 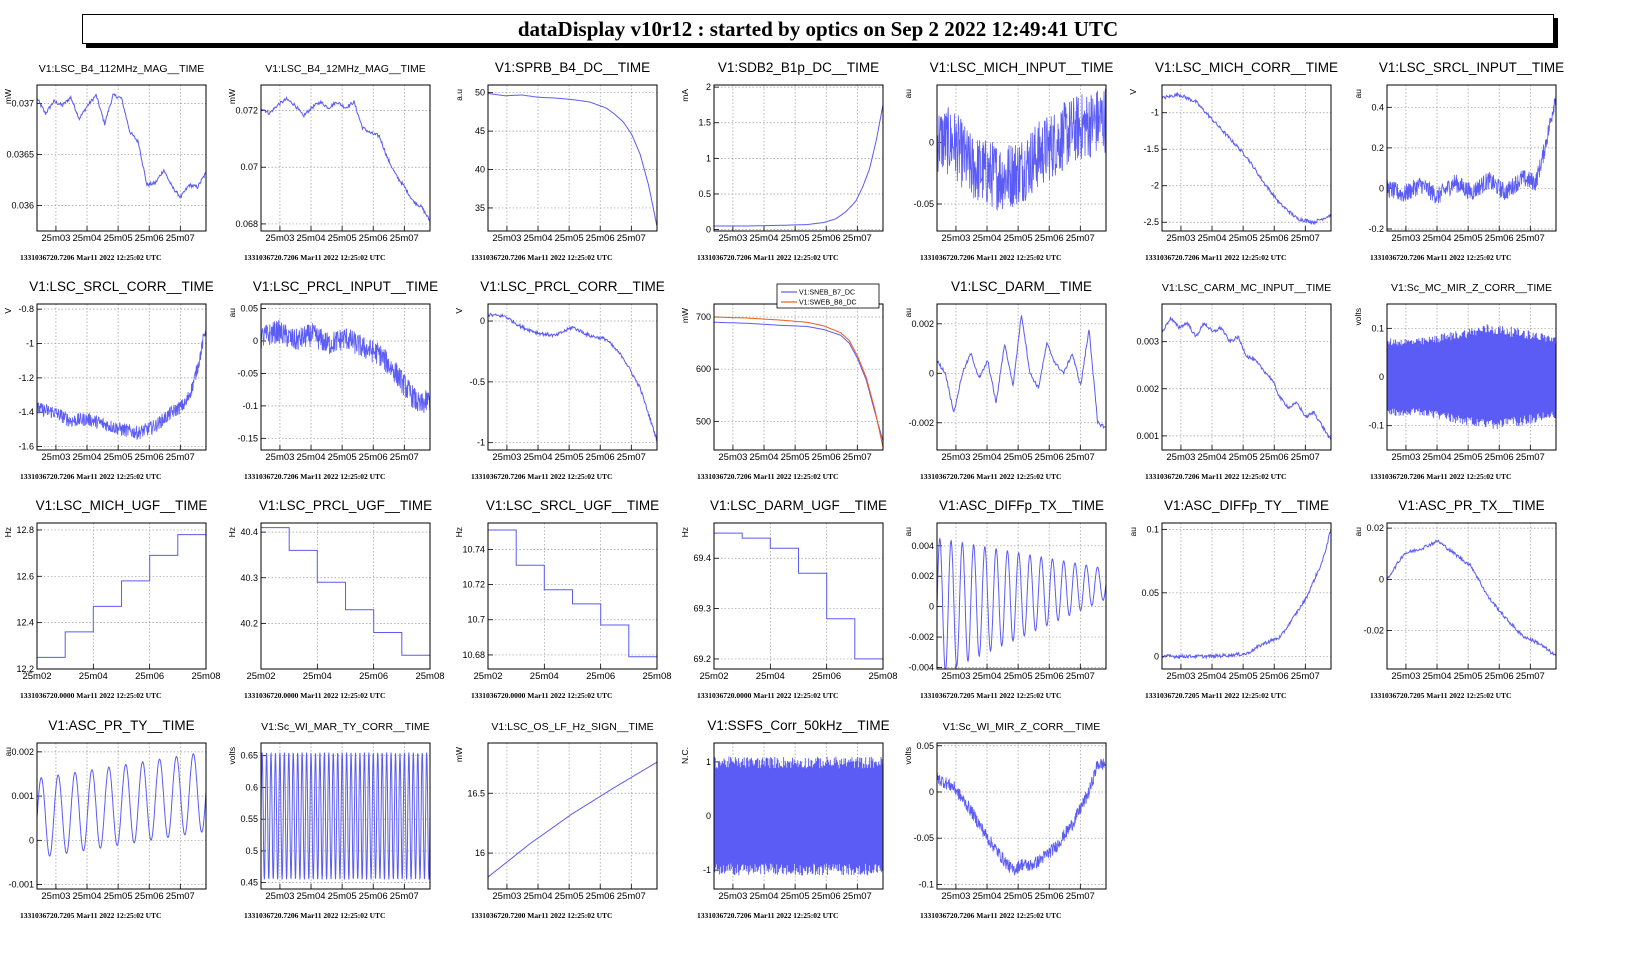 I want to click on y-tick-label: 1, so click(x=708, y=762).